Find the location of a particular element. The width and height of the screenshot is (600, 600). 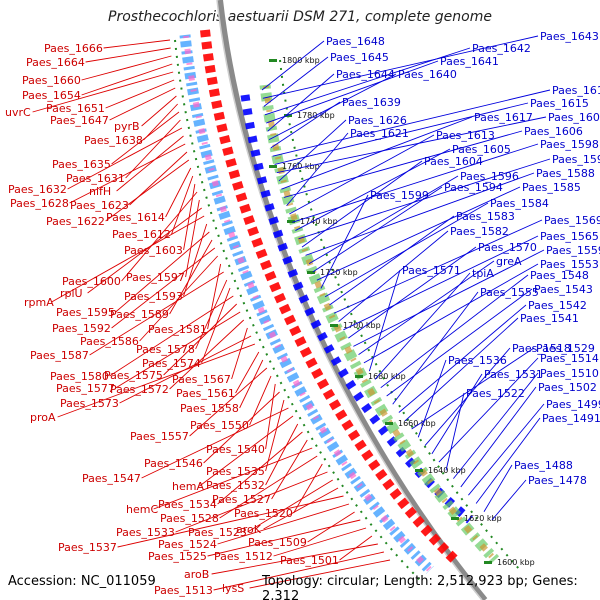

gene-label-forward: Paes_1525 is located at coordinates (177, 556).